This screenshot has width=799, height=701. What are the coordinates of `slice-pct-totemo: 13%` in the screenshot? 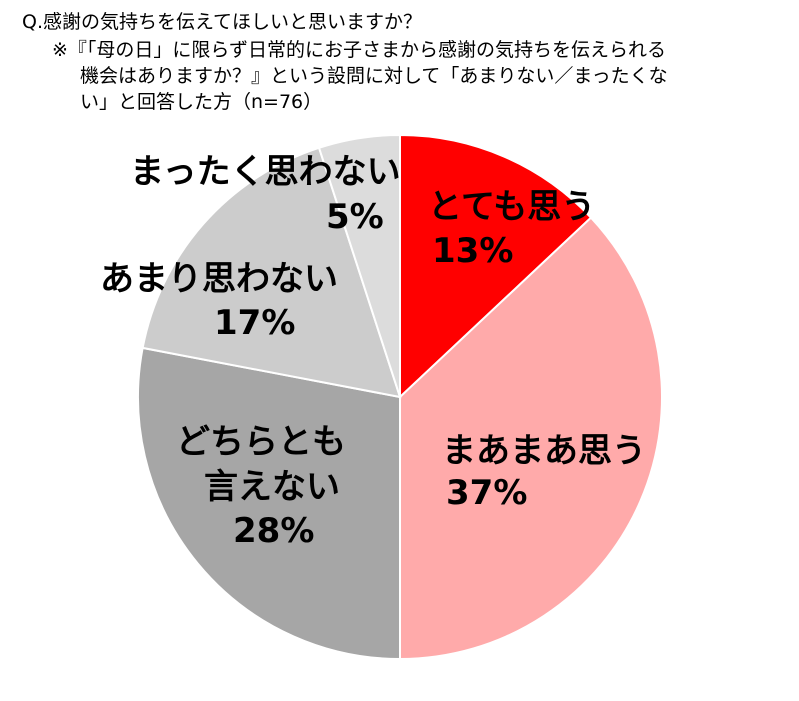 It's located at (472, 251).